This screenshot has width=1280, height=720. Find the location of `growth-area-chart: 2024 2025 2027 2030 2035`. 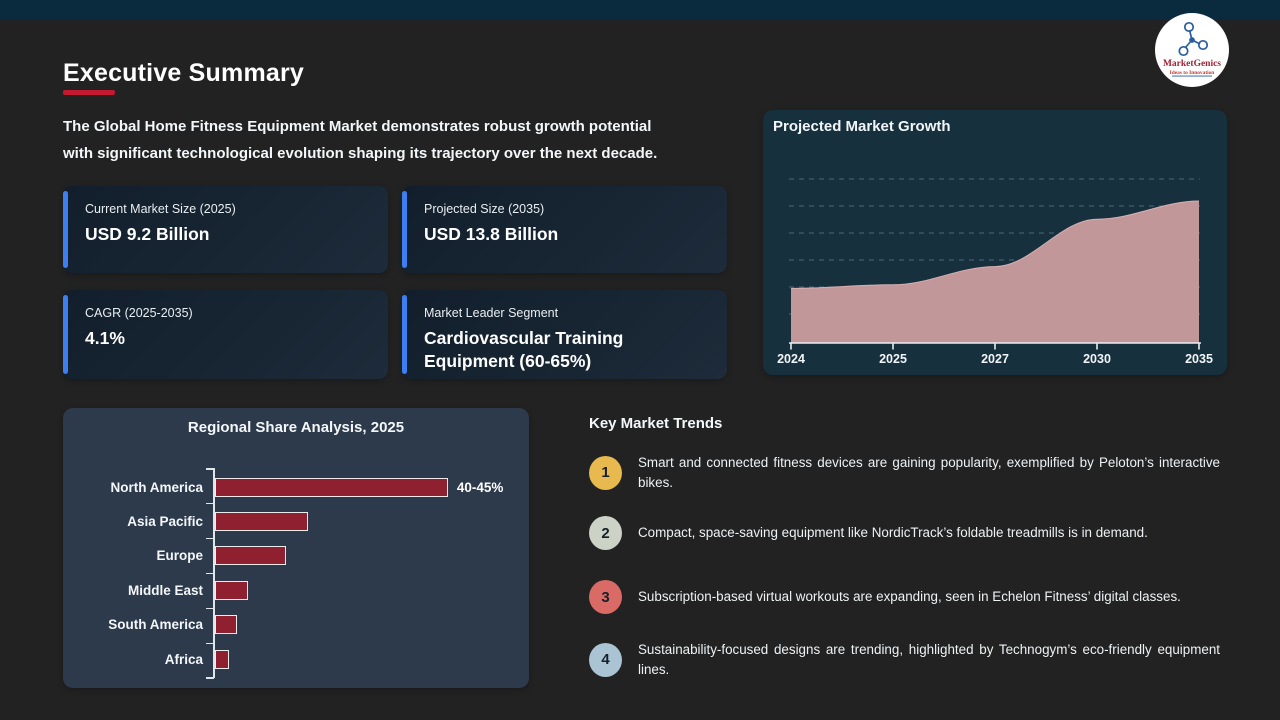

growth-area-chart: 2024 2025 2027 2030 2035 is located at coordinates (995, 272).